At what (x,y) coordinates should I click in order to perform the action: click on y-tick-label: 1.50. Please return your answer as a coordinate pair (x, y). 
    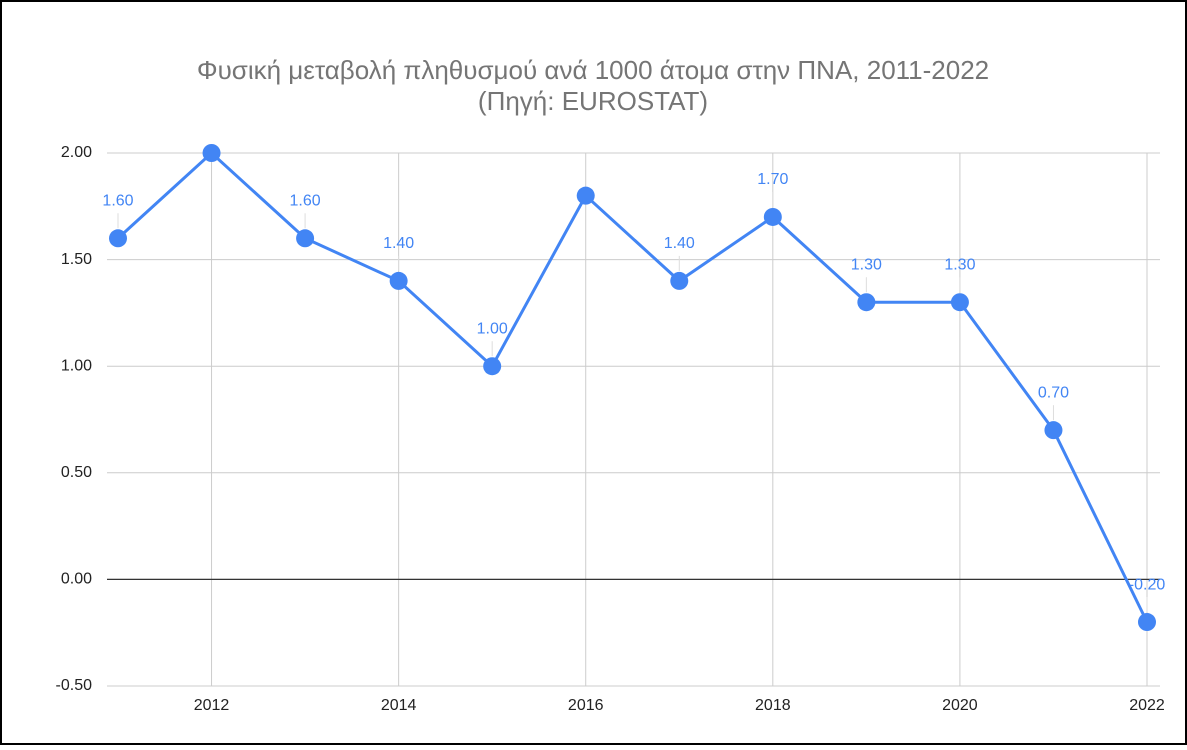
    Looking at the image, I should click on (76, 259).